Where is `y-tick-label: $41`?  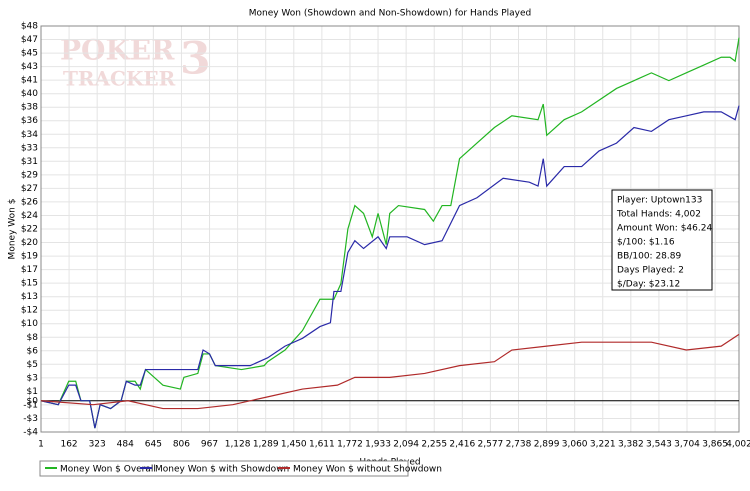 y-tick-label: $41 is located at coordinates (29, 81).